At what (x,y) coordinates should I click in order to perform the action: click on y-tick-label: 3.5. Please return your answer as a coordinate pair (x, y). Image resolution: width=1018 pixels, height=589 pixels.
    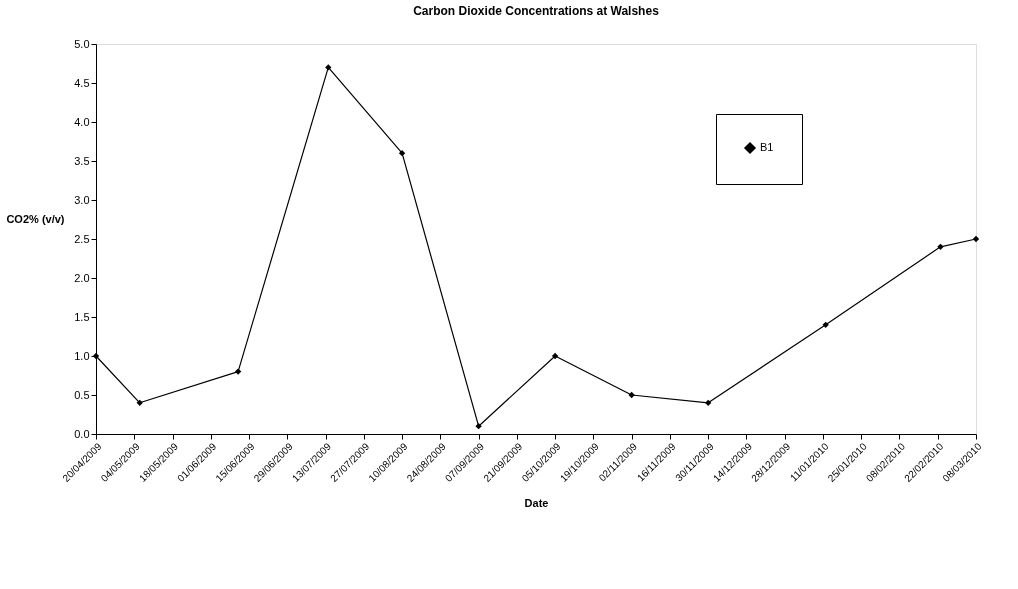
    Looking at the image, I should click on (82, 160).